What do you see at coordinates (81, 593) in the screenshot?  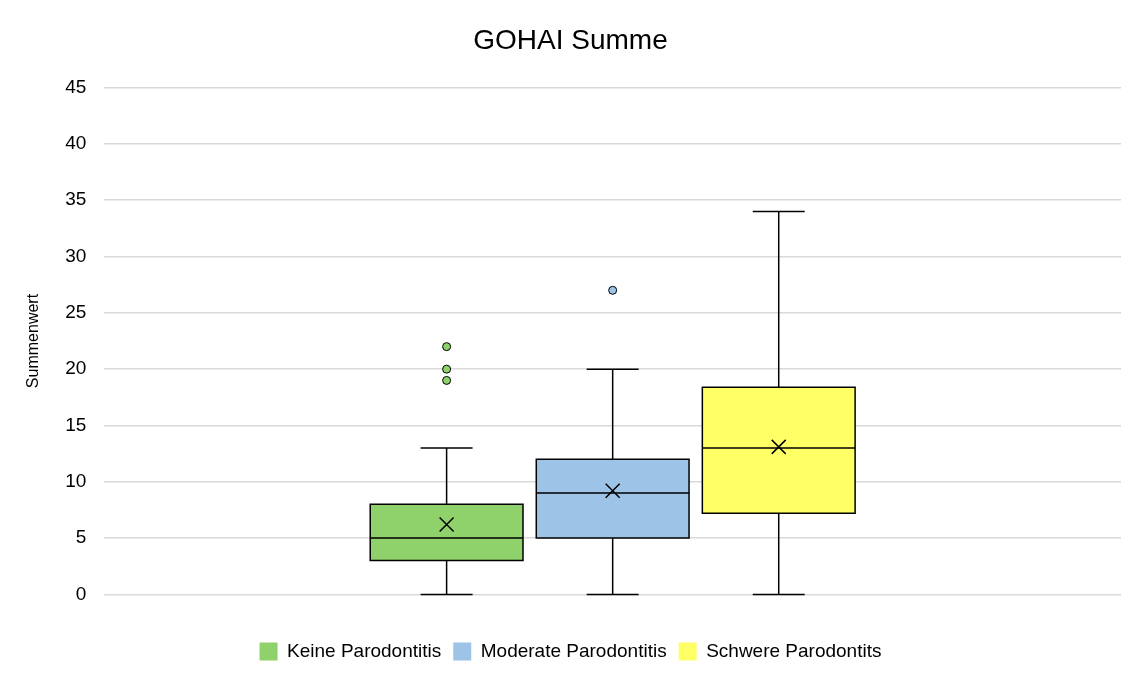 I see `y-tick-label: 0` at bounding box center [81, 593].